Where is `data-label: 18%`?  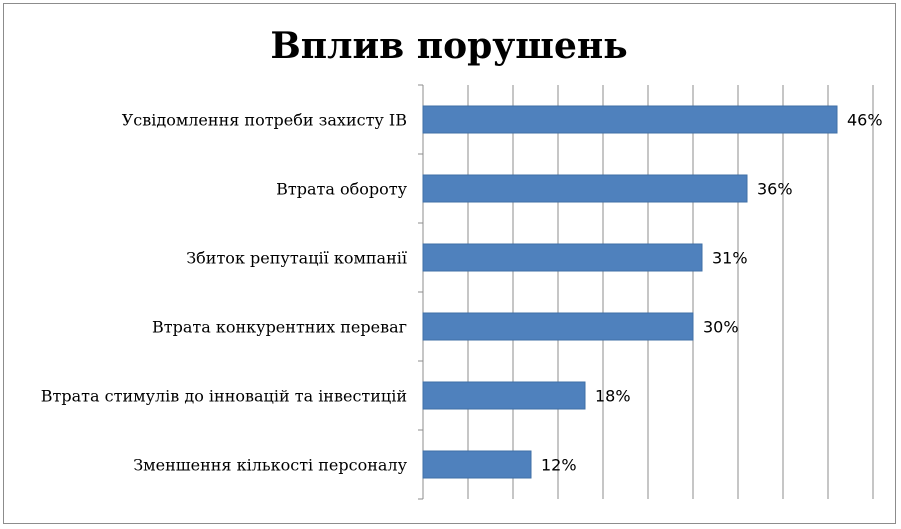 data-label: 18% is located at coordinates (613, 396).